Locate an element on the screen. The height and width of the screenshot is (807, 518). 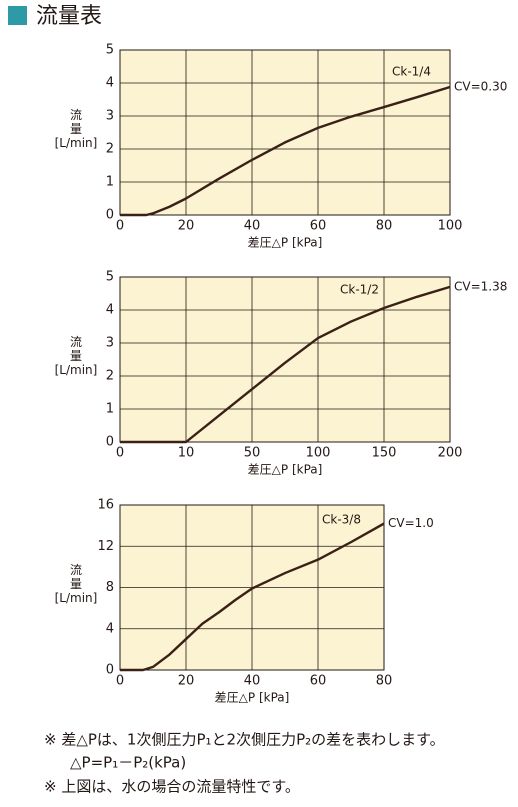
x-tick-label: 200 is located at coordinates (450, 453).